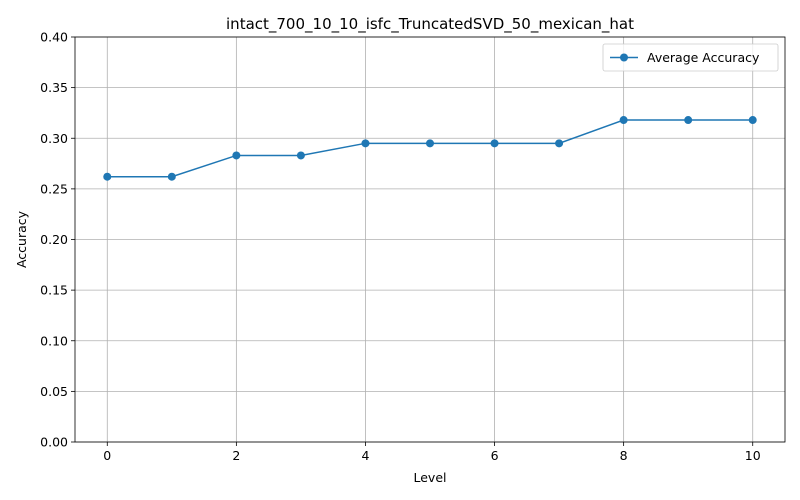 The image size is (800, 500). I want to click on x-tick-label: 2, so click(236, 455).